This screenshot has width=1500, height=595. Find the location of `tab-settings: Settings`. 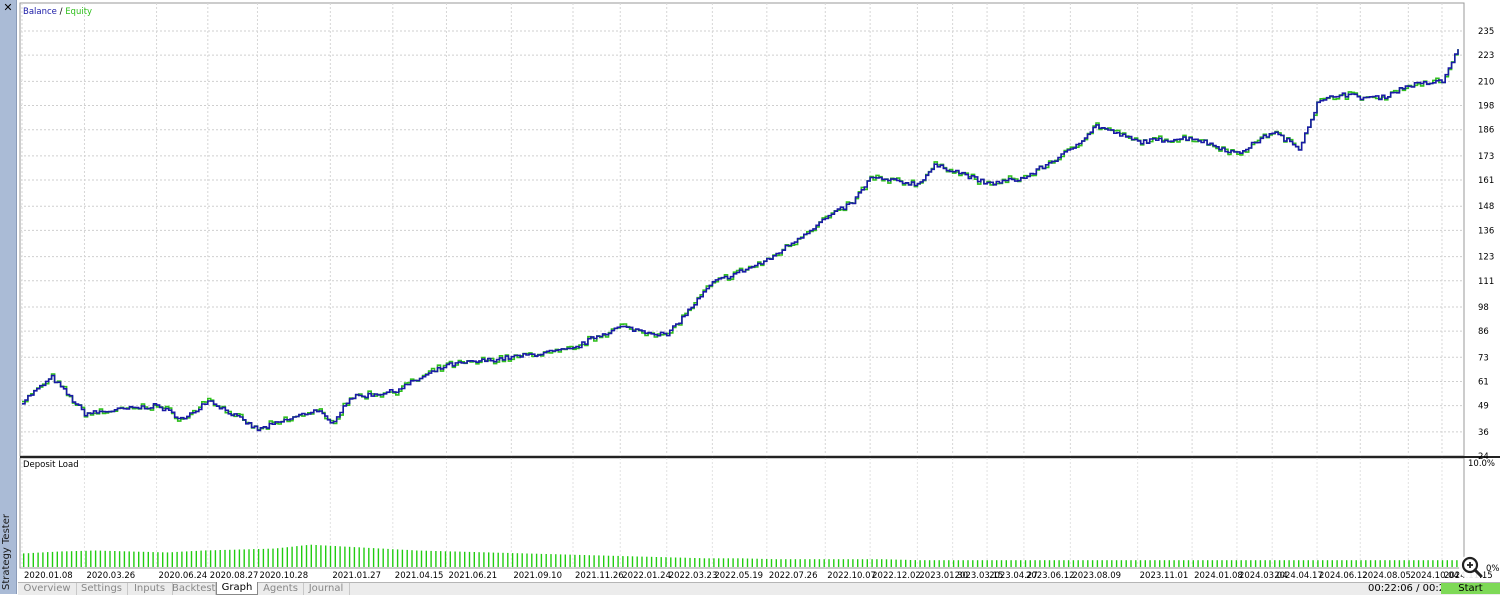

tab-settings: Settings is located at coordinates (102, 589).